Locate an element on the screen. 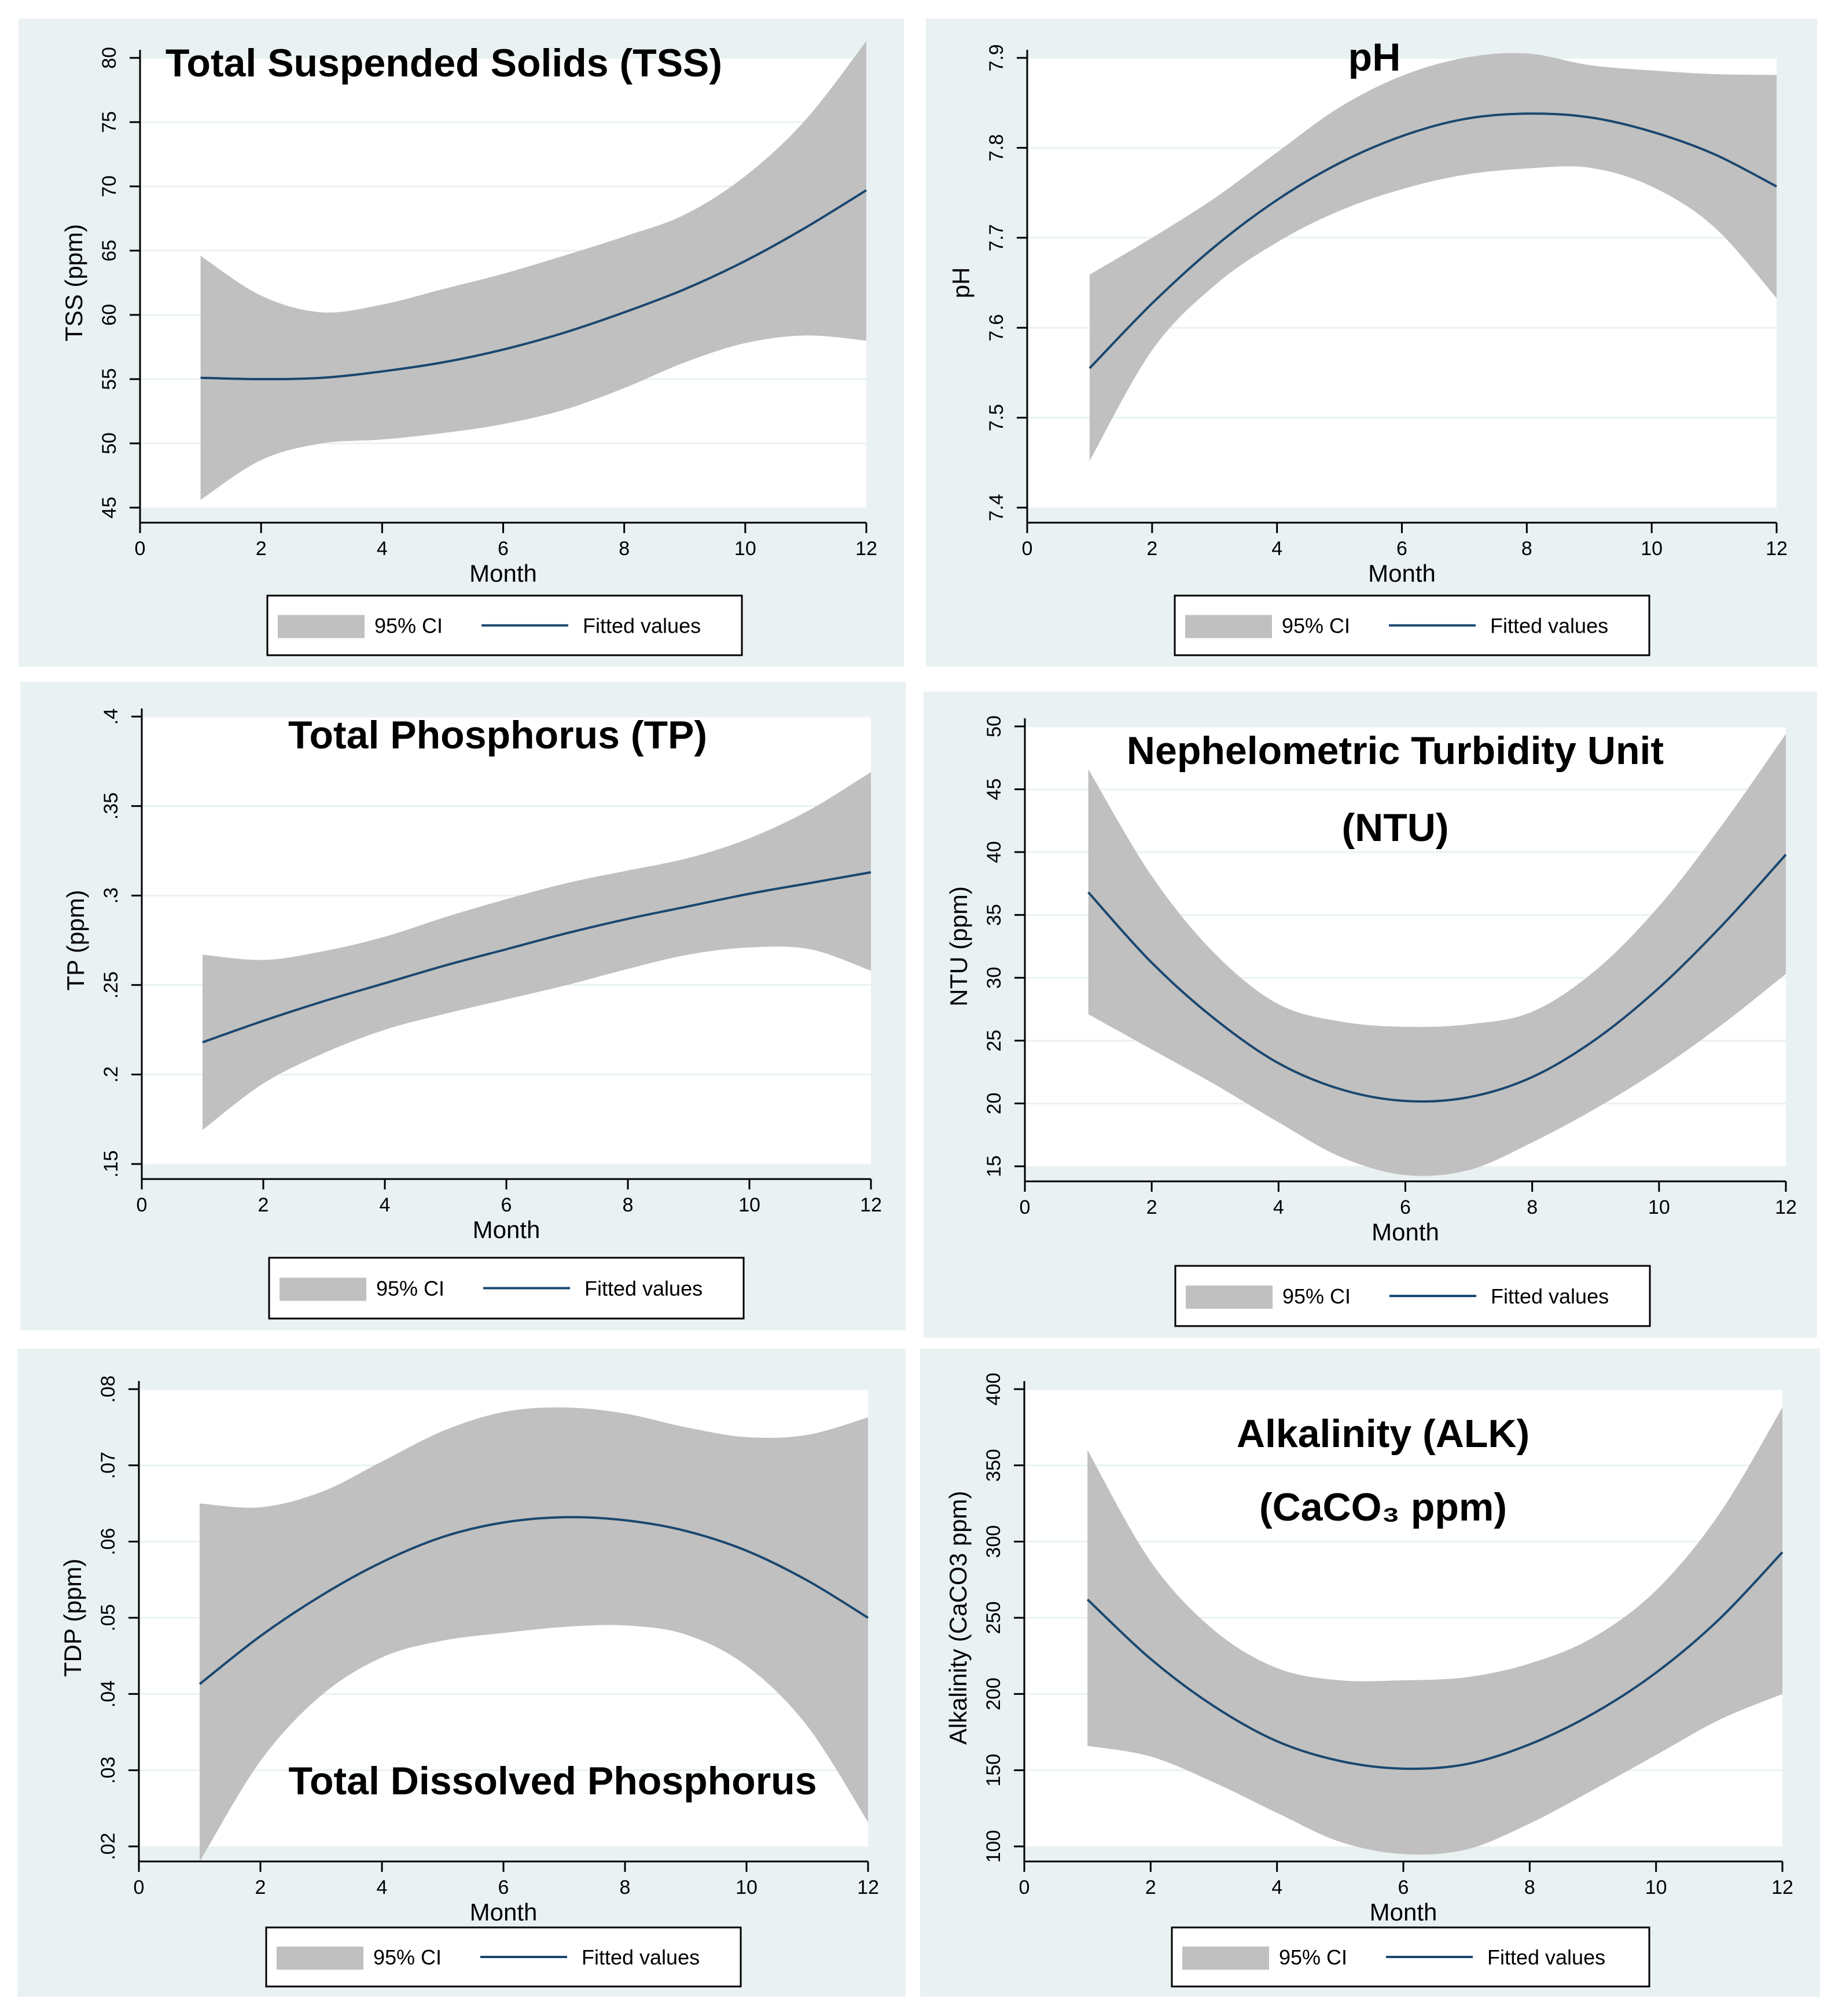 The image size is (1831, 2016). y-tick-label: .07 is located at coordinates (108, 1465).